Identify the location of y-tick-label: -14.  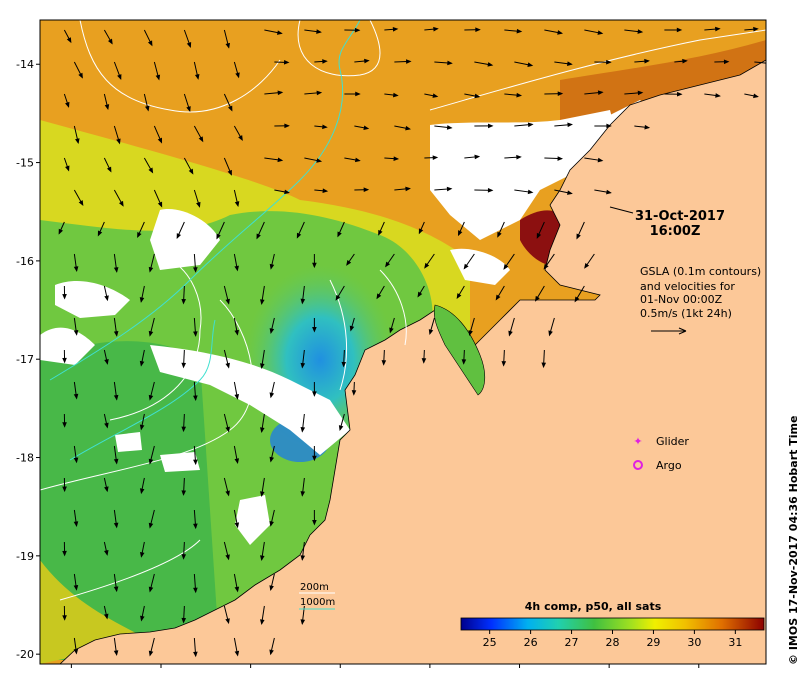
(25, 64).